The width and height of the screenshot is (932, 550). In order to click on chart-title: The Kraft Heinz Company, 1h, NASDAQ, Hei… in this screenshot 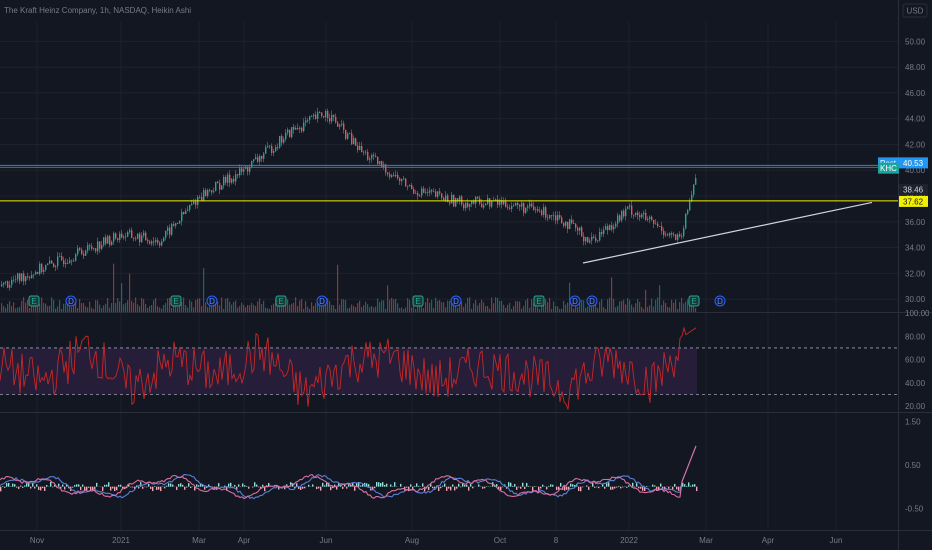, I will do `click(97, 10)`.